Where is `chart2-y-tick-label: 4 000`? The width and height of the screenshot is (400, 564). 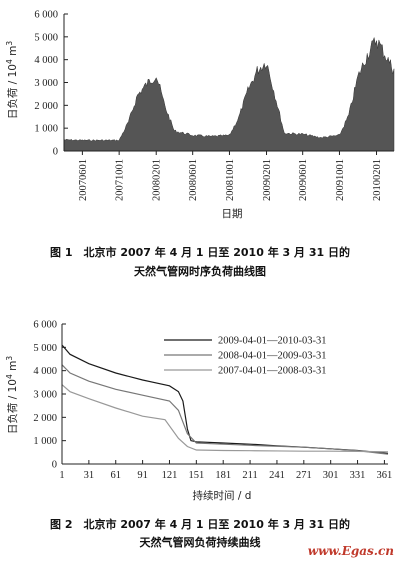
chart2-y-tick-label: 4 000 is located at coordinates (45, 371).